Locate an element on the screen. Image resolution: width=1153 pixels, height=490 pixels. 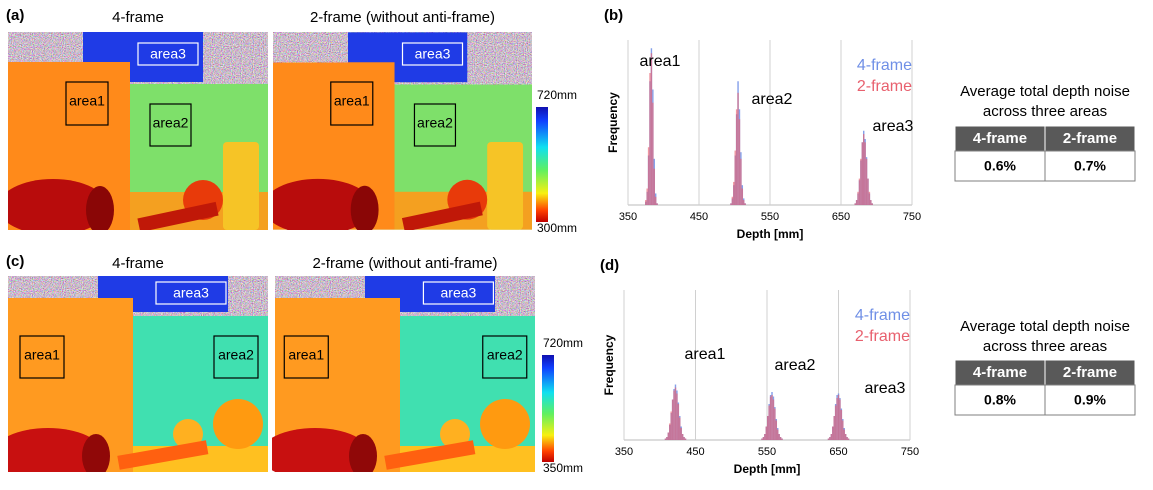
colorbar-max: 720mm is located at coordinates (557, 95).